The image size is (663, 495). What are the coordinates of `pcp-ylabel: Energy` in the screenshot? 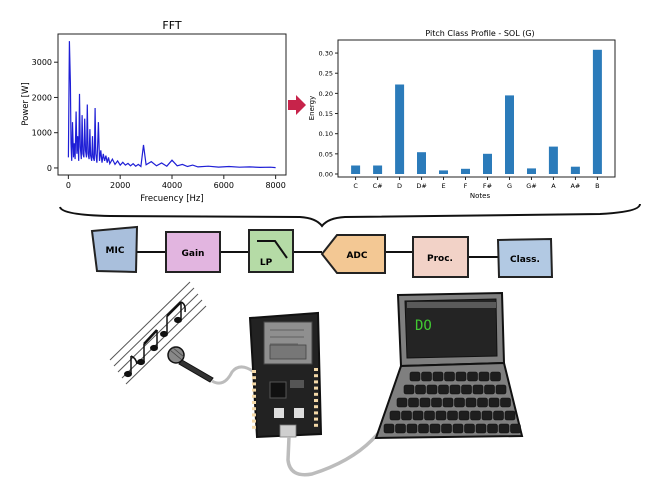 It's located at (312, 108).